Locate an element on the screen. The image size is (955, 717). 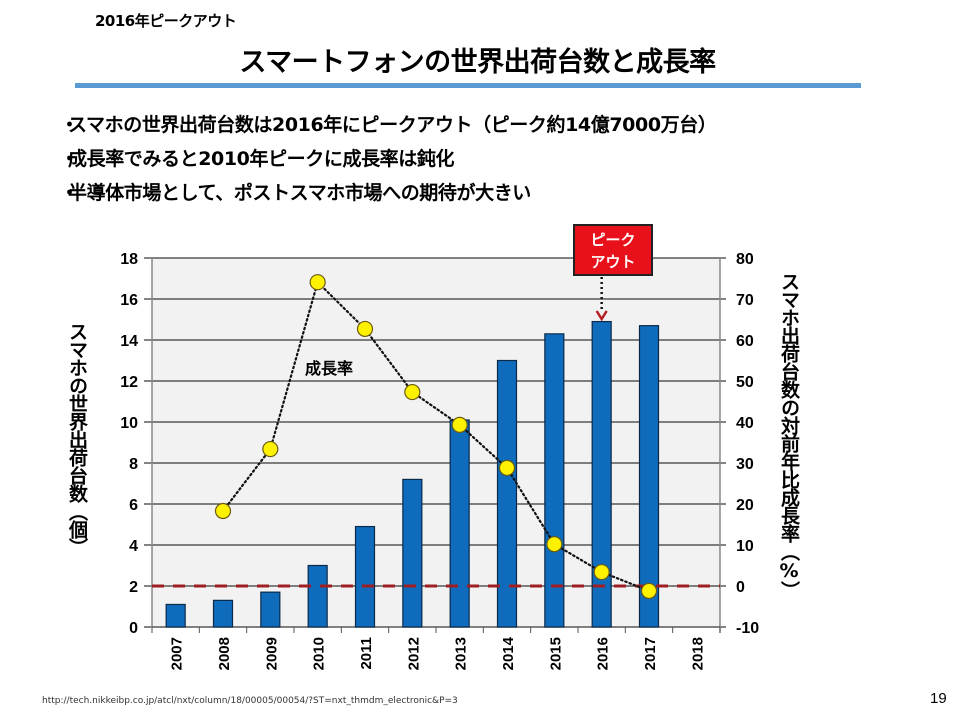
bullet-item: ・成長率でみると2010年ピークに成長率は鈍化 is located at coordinates (388, 159).